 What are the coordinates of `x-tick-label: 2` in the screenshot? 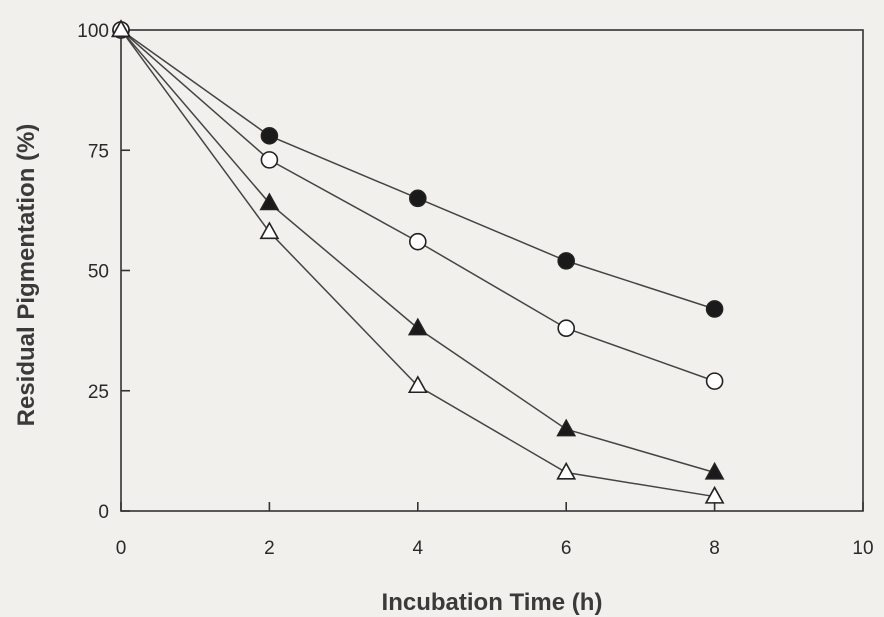 It's located at (269, 548).